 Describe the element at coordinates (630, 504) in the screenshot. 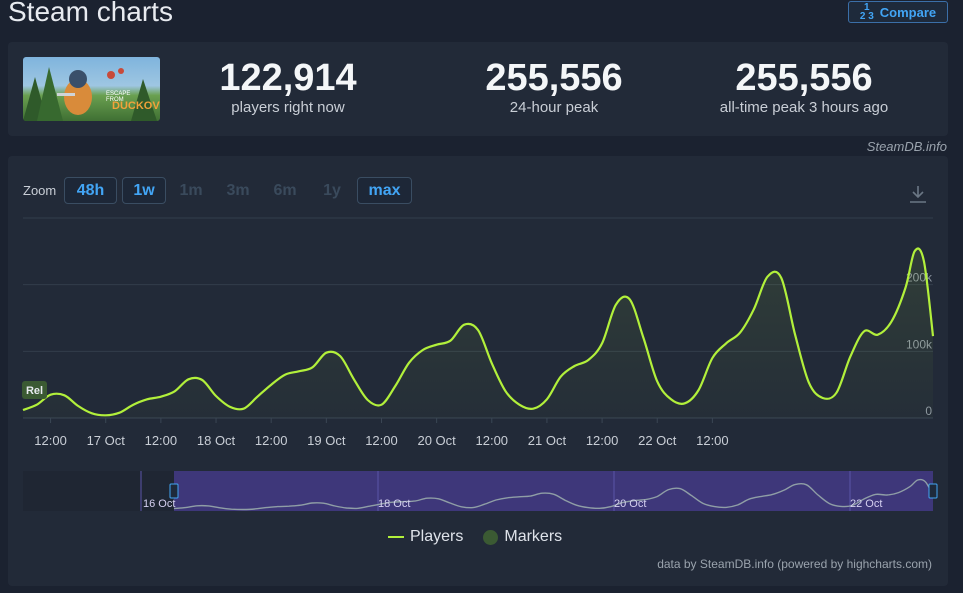

I see `navigator-date-label: 20 Oct` at that location.